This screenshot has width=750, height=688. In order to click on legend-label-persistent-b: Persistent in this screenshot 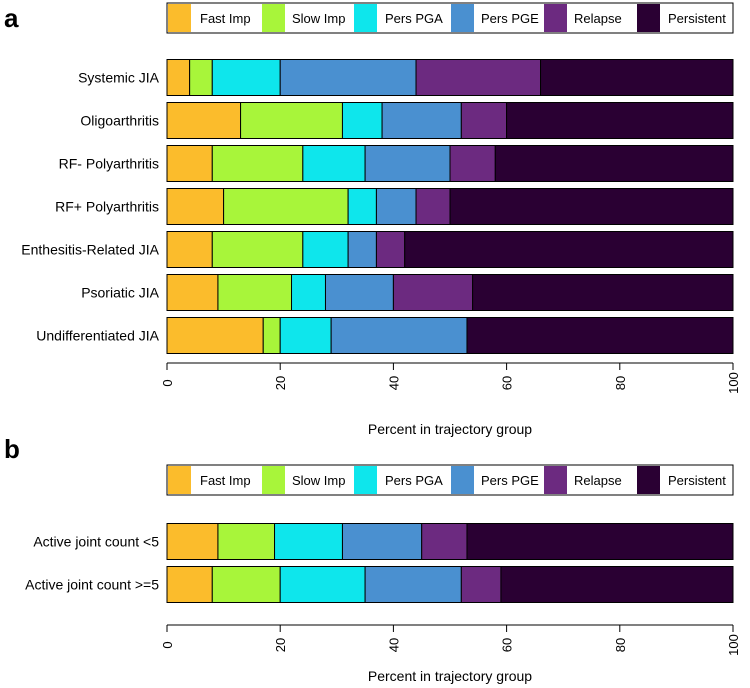, I will do `click(697, 480)`.